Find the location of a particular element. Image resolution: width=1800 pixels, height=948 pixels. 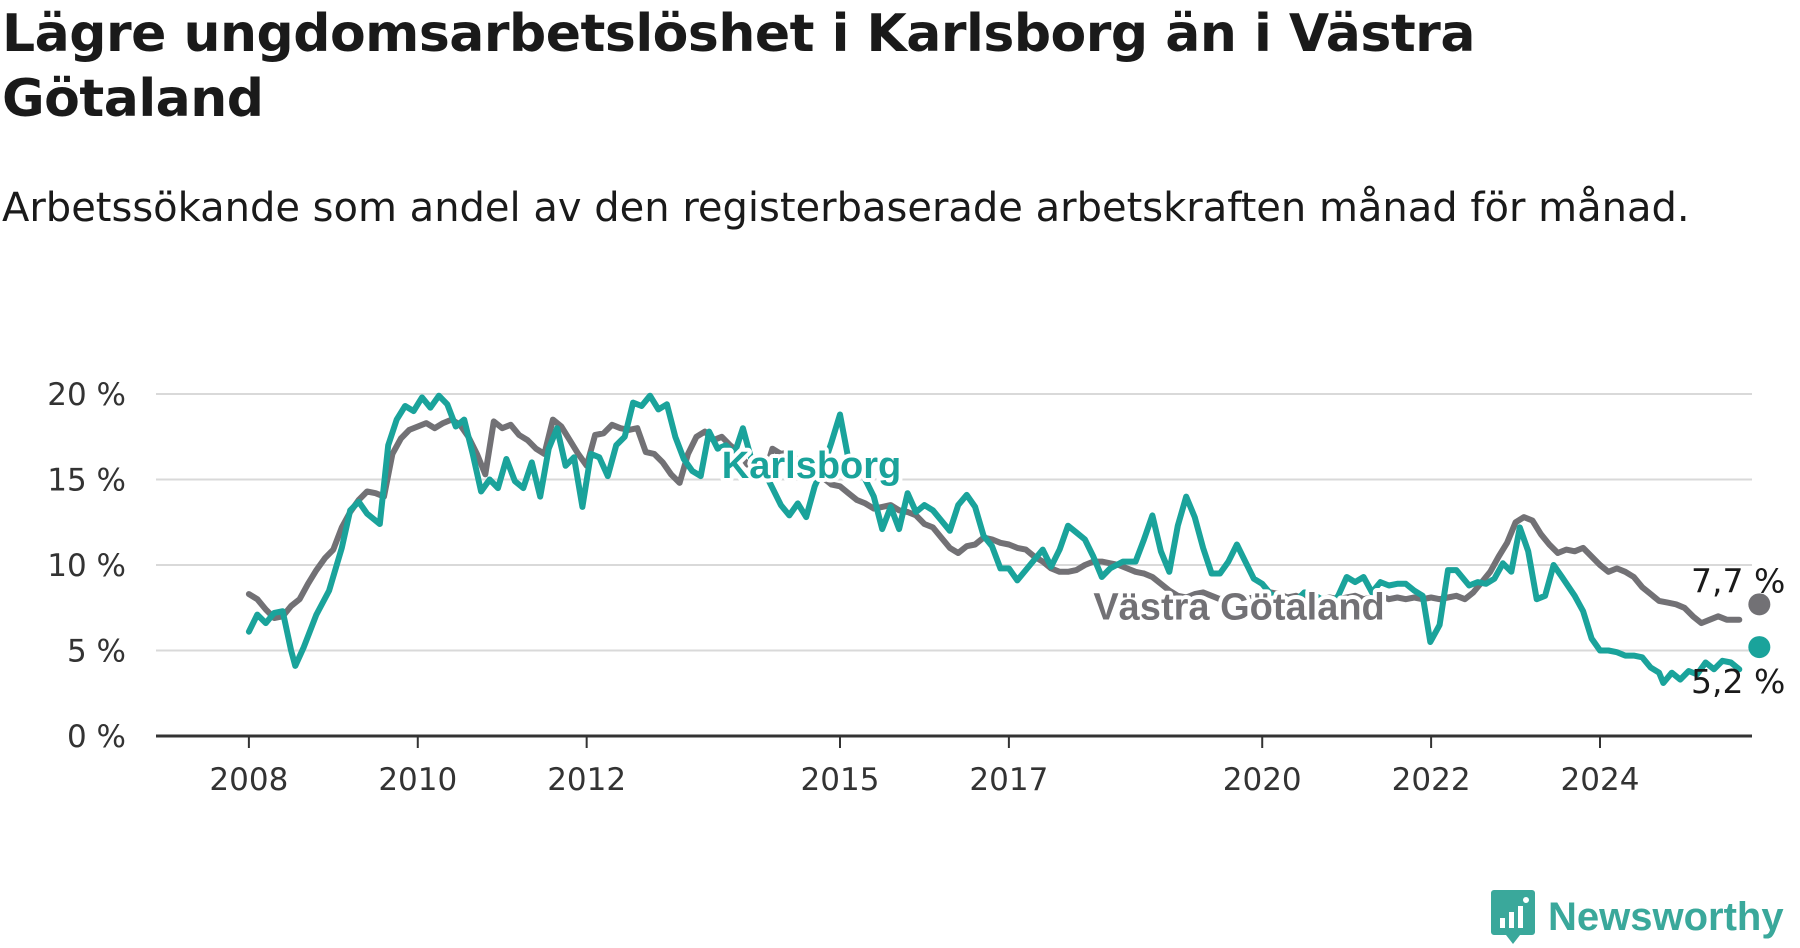

y-tick-label: 20 % is located at coordinates (86, 395).